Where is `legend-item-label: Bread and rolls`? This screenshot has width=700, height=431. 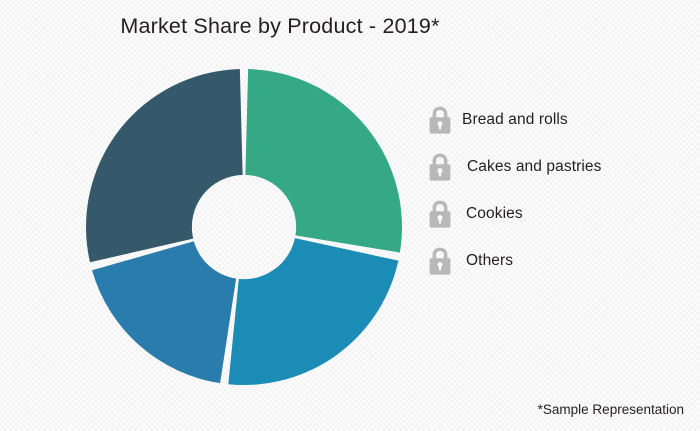 legend-item-label: Bread and rolls is located at coordinates (515, 119).